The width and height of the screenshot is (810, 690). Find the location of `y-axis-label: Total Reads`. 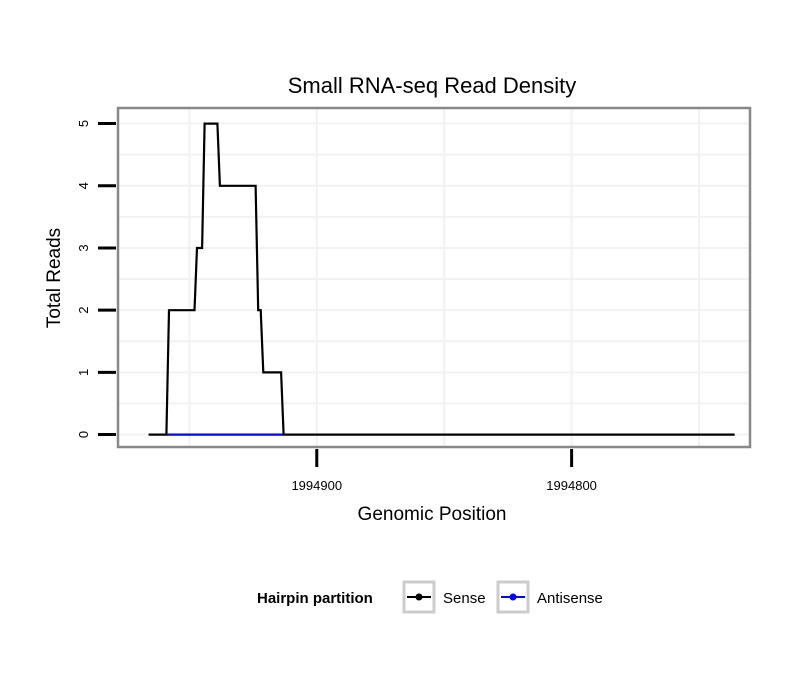

y-axis-label: Total Reads is located at coordinates (54, 278).